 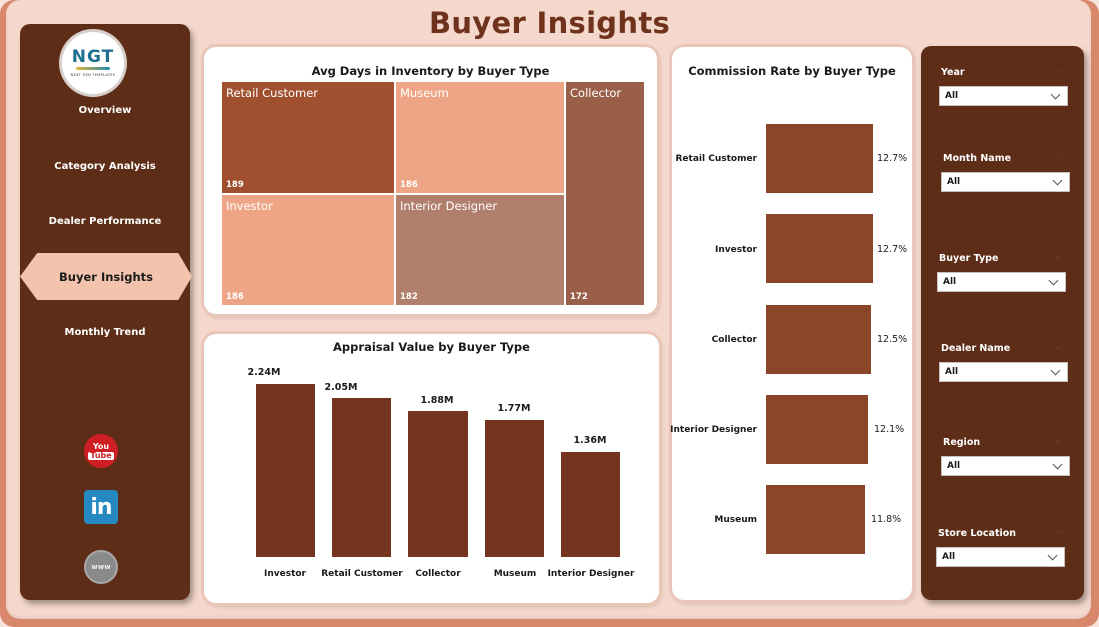 I want to click on youtube-icon: You Tube, so click(x=101, y=451).